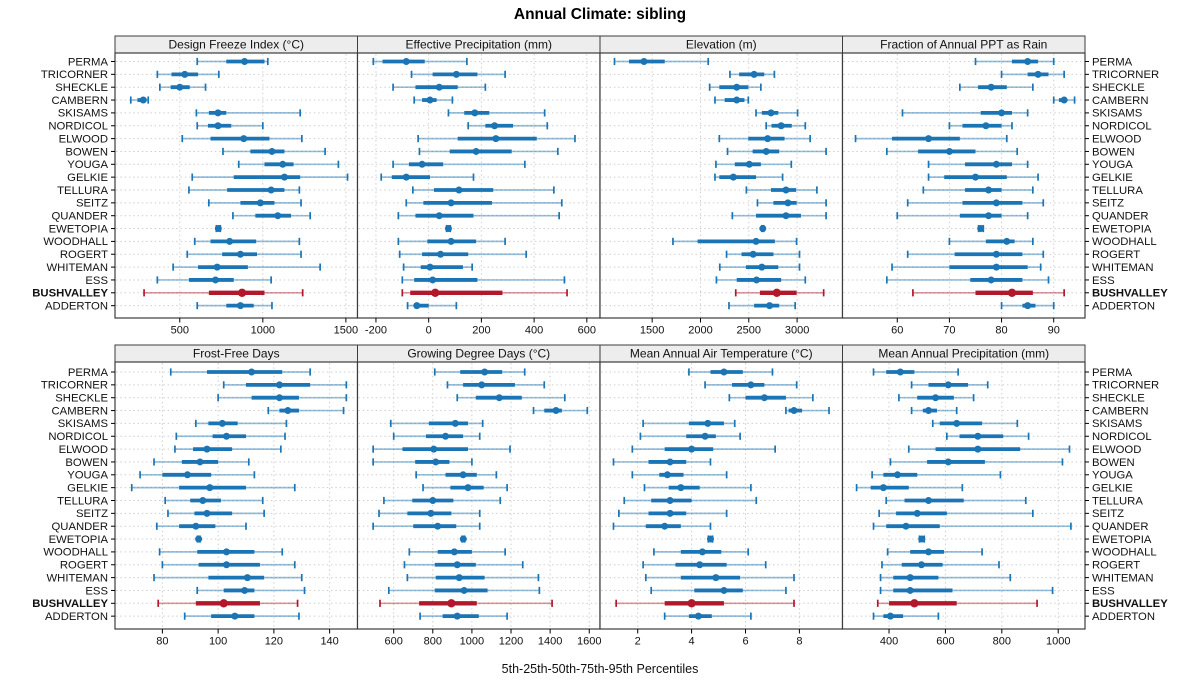 This screenshot has height=700, width=1200. Describe the element at coordinates (96, 281) in the screenshot. I see `station-label-ess: ESS` at that location.